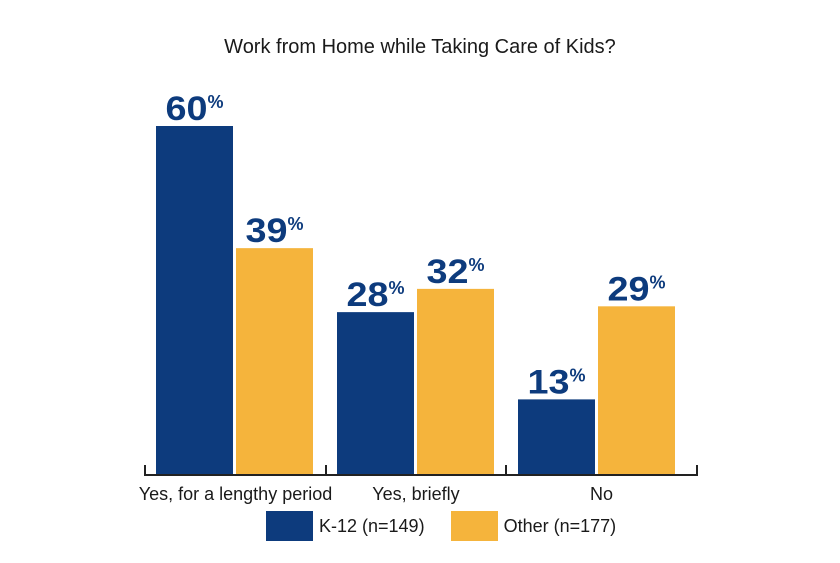  What do you see at coordinates (455, 272) in the screenshot?
I see `data-label-other-1: 32%` at bounding box center [455, 272].